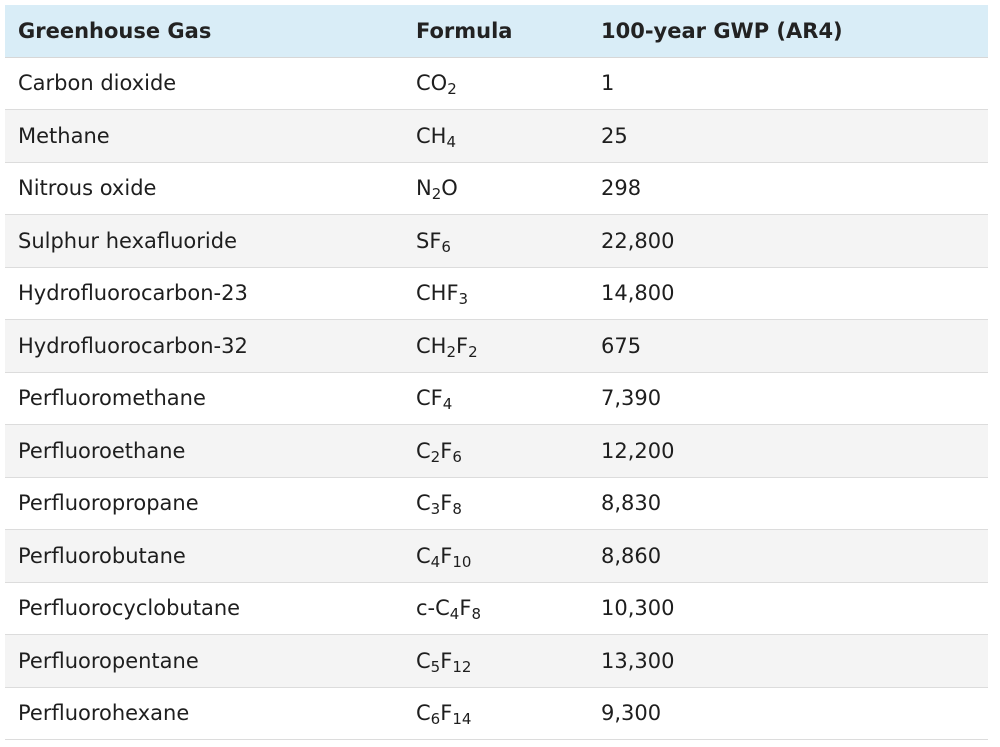  I want to click on table-row: Perfluoropropane C3F8 8,830, so click(496, 503).